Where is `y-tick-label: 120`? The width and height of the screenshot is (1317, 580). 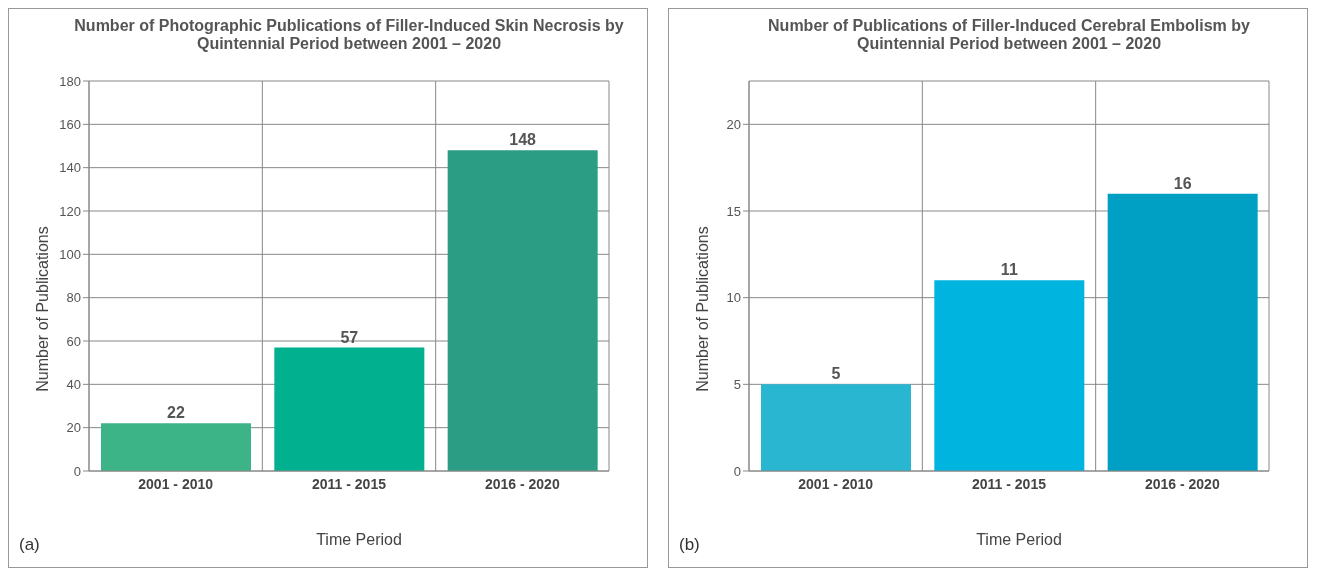
y-tick-label: 120 is located at coordinates (70, 211).